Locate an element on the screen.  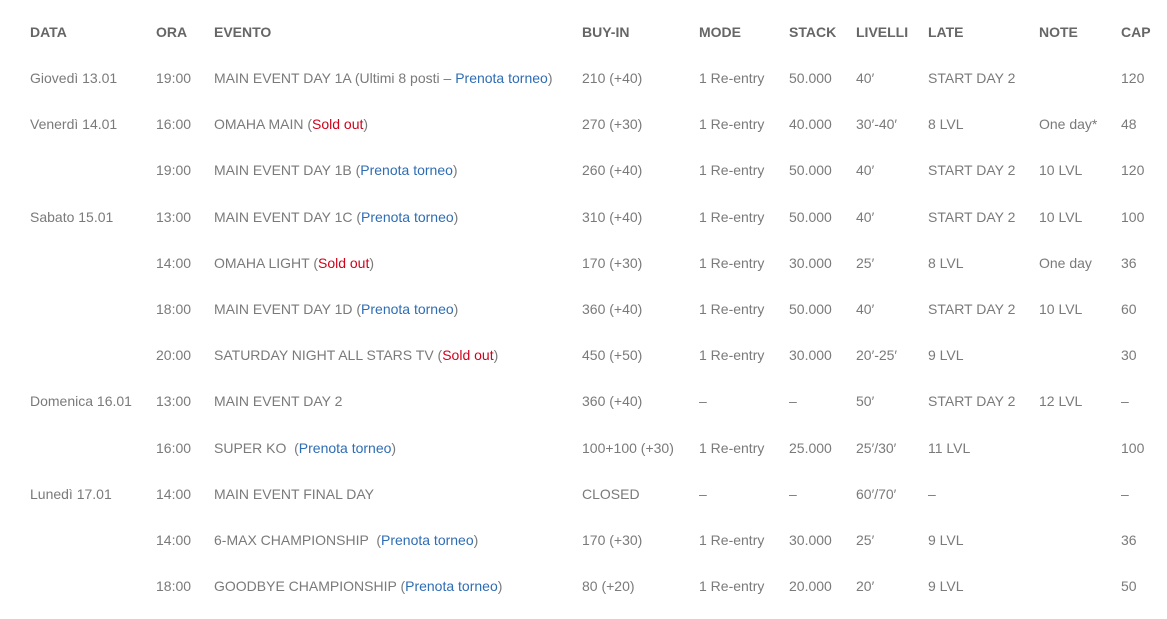
cell-levels: 50′ is located at coordinates (865, 401).